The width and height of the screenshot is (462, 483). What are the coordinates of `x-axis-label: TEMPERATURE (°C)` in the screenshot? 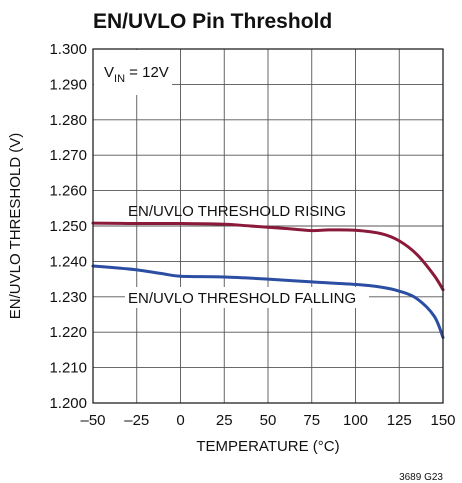 It's located at (267, 446).